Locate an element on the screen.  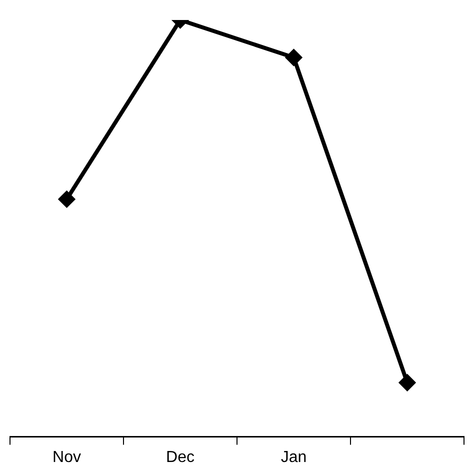
x-tick-label: Dec is located at coordinates (180, 457).